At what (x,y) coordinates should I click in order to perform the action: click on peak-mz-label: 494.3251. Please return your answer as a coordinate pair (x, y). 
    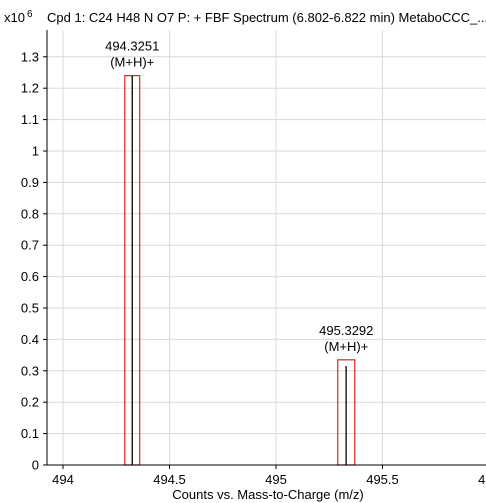
    Looking at the image, I should click on (132, 46).